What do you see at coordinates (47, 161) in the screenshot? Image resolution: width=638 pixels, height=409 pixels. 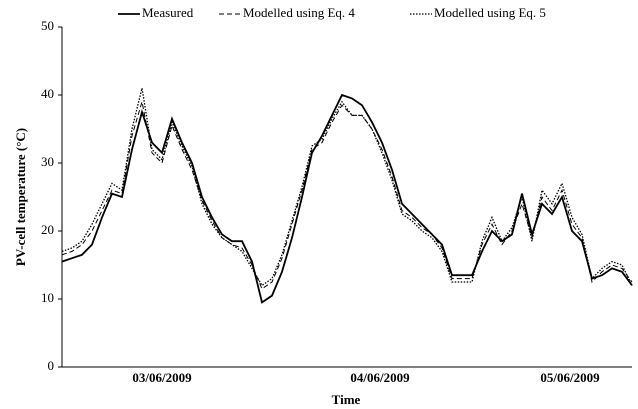 I see `y-tick-label: 30` at bounding box center [47, 161].